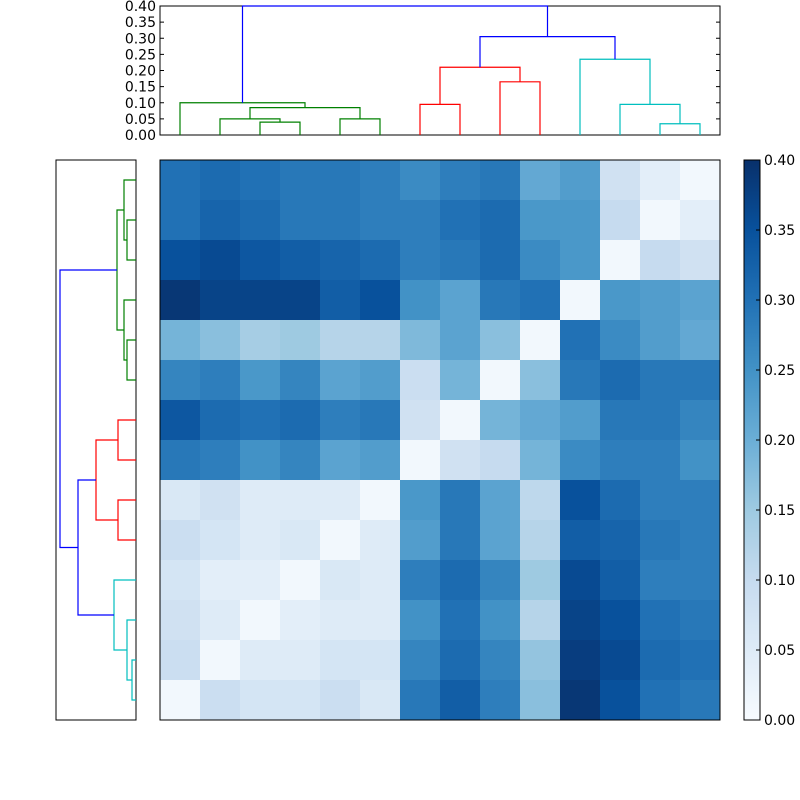 The image size is (800, 800). I want to click on top-dendrogram-tick-label: 0.05, so click(140, 120).